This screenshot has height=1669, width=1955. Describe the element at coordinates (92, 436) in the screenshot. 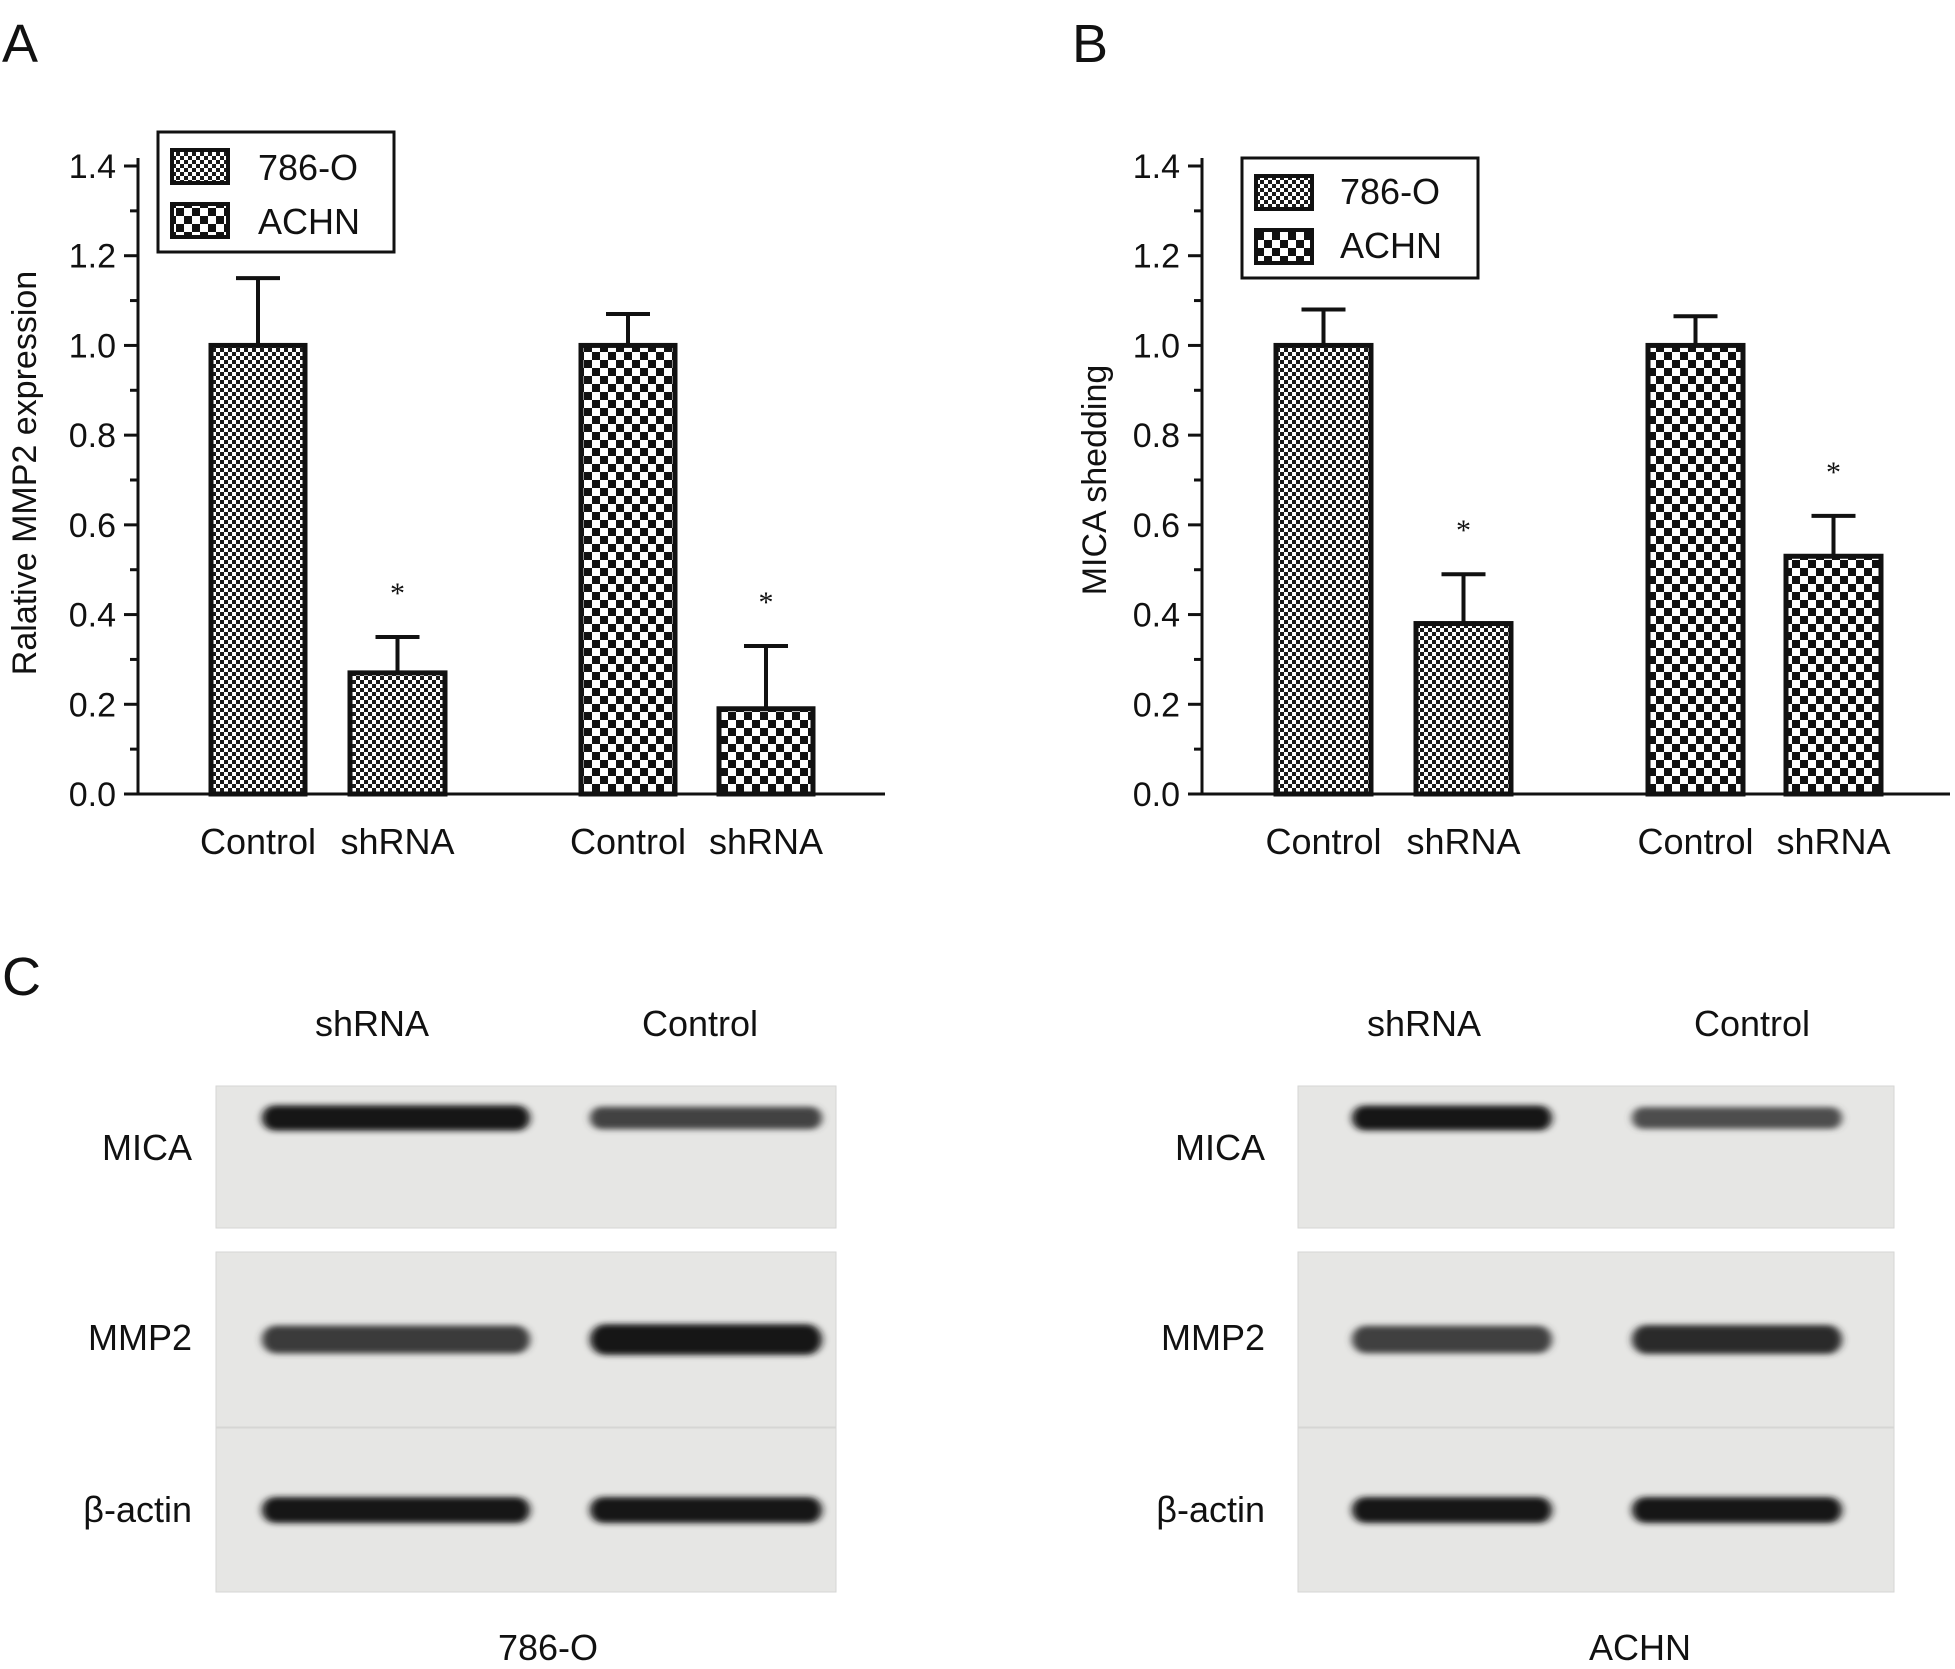

I see `y-tick-label-a: 0.8` at that location.